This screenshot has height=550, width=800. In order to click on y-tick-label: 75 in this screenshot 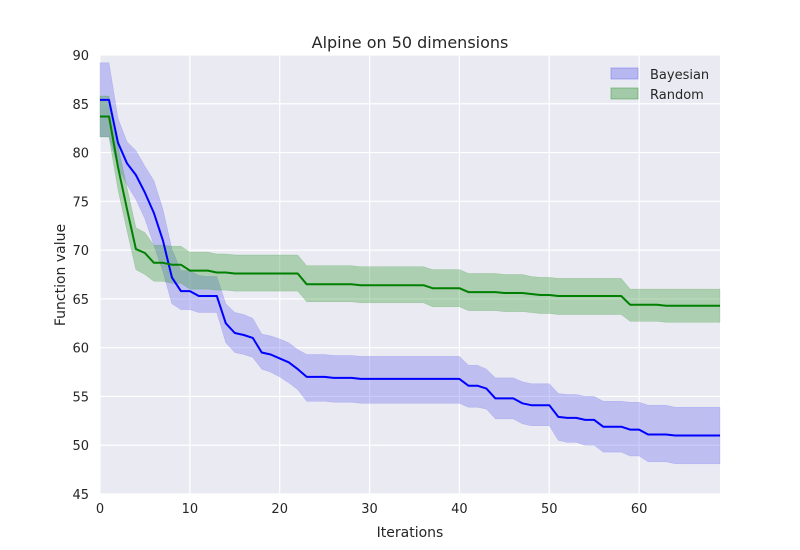, I will do `click(80, 202)`.